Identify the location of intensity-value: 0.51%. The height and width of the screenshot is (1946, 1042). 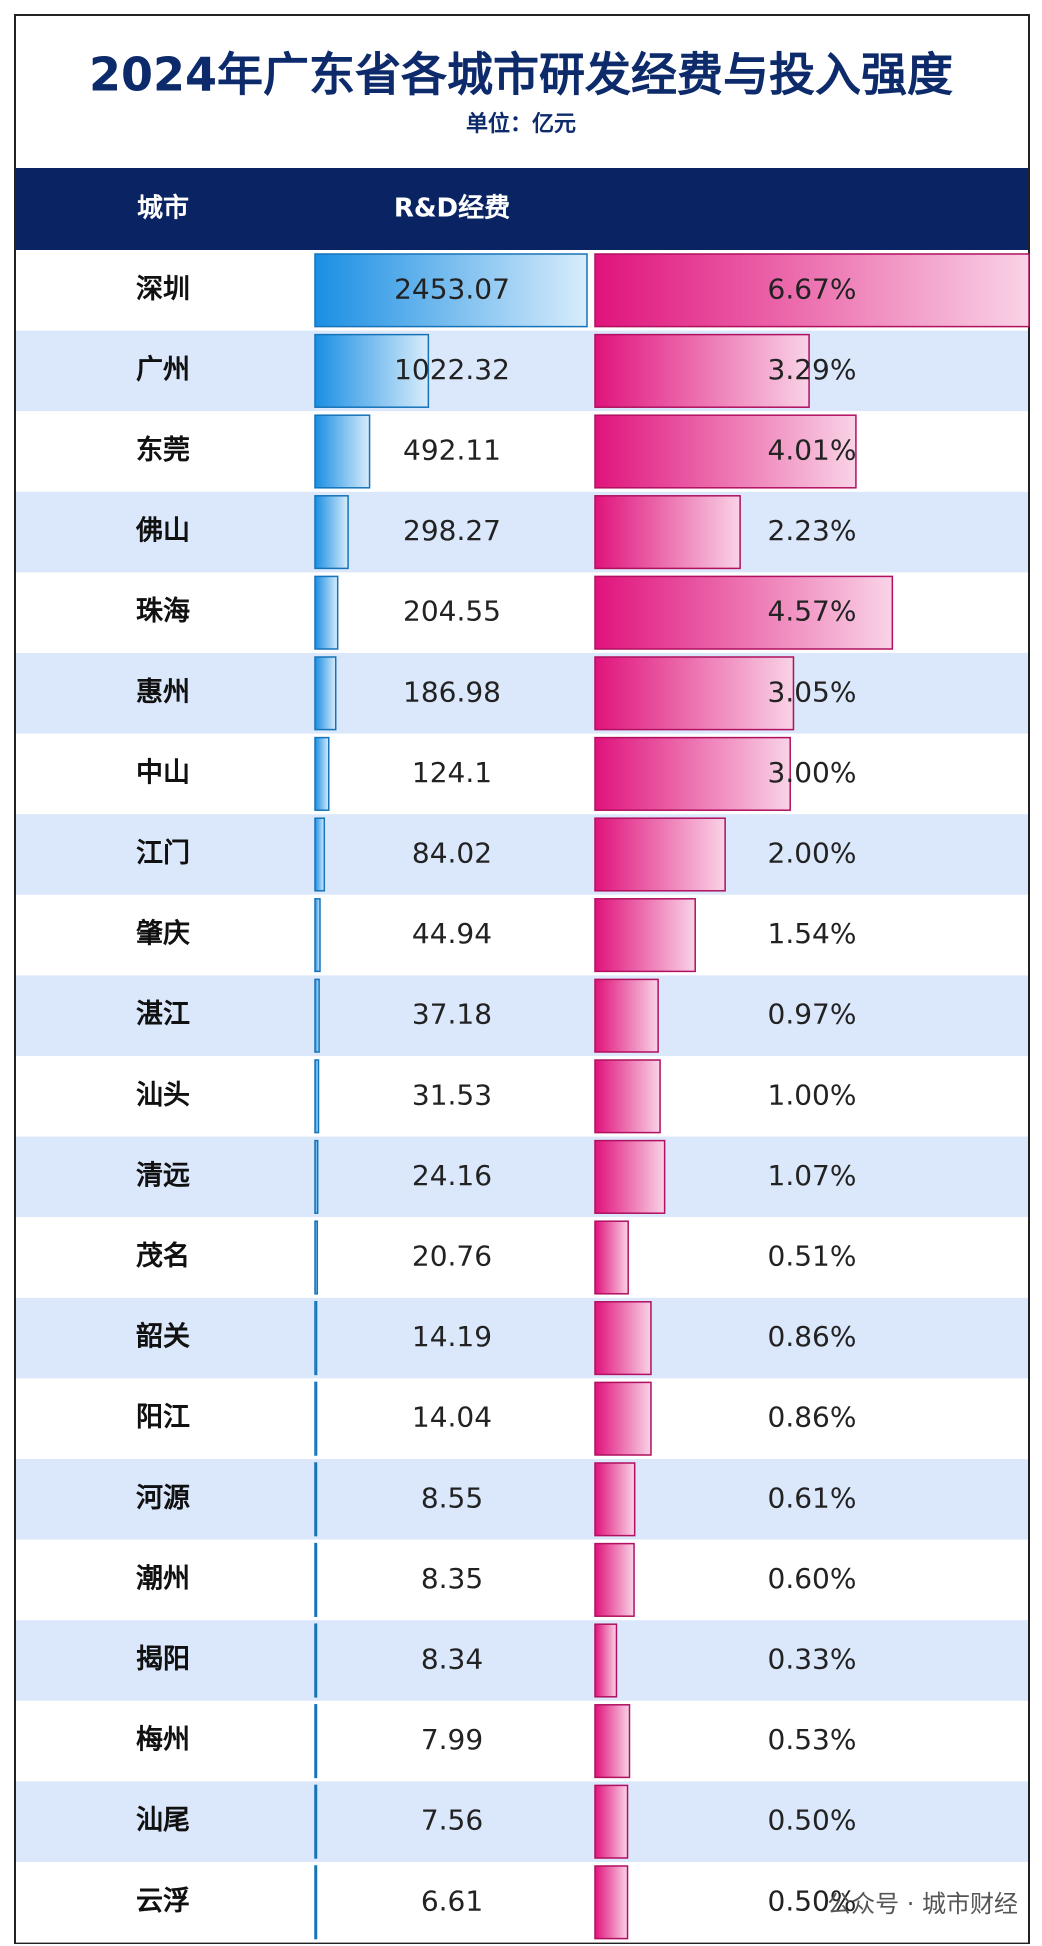
(812, 1256).